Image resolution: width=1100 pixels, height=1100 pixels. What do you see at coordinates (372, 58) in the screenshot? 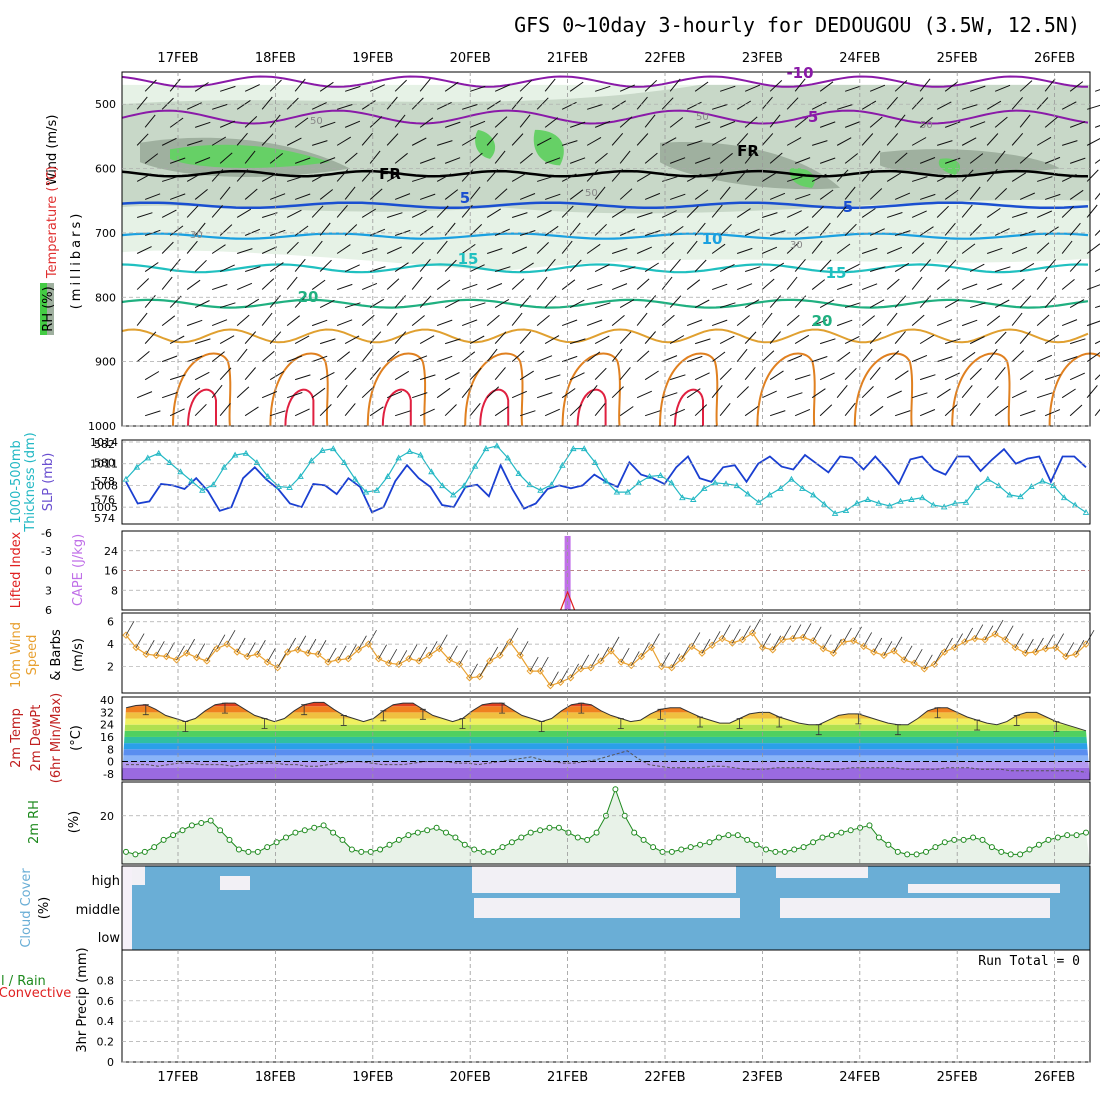
I see `top-date-label: 19FEB` at bounding box center [372, 58].